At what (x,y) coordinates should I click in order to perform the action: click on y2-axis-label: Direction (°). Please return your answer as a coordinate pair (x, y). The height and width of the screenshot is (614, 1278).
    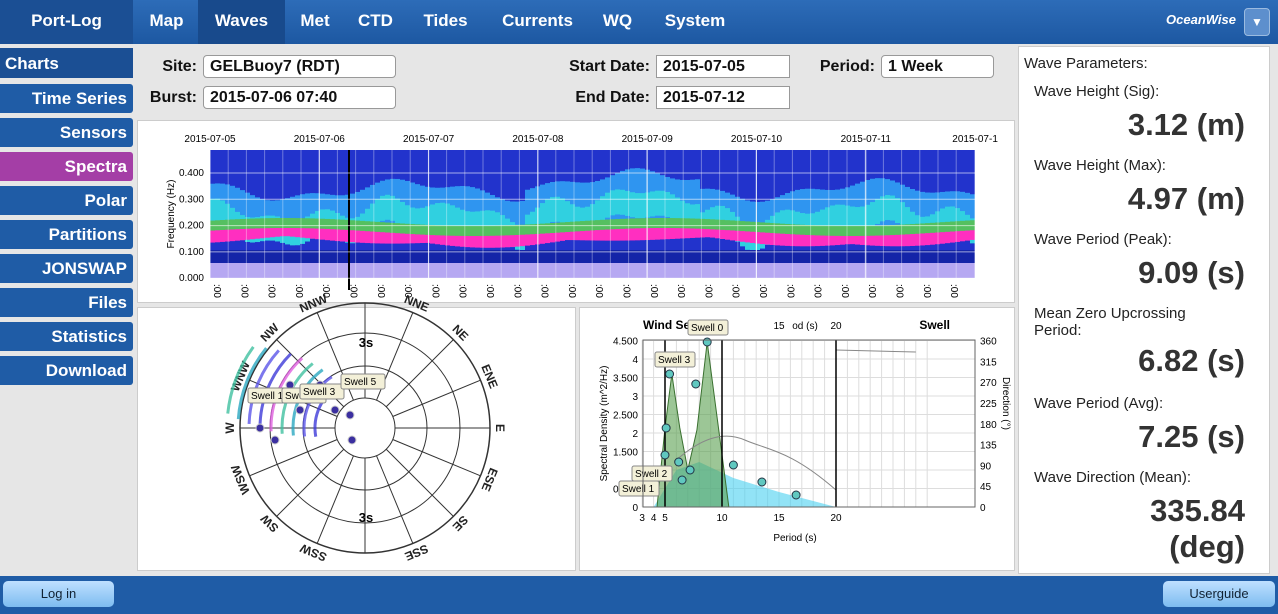
    Looking at the image, I should click on (1005, 403).